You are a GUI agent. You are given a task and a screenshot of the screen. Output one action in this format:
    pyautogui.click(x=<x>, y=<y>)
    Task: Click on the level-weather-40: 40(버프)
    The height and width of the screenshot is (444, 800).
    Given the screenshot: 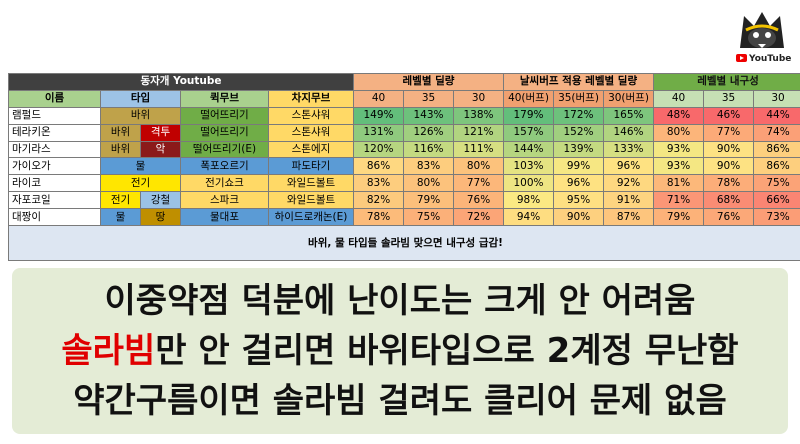 What is the action you would take?
    pyautogui.click(x=528, y=98)
    